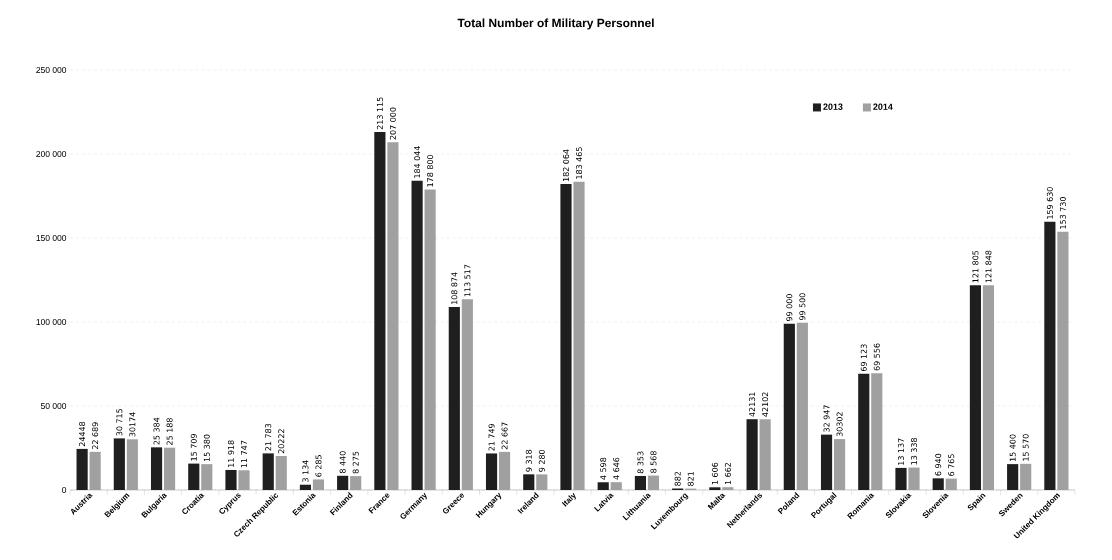 The height and width of the screenshot is (560, 1112). What do you see at coordinates (64, 489) in the screenshot?
I see `y-tick-label: 0` at bounding box center [64, 489].